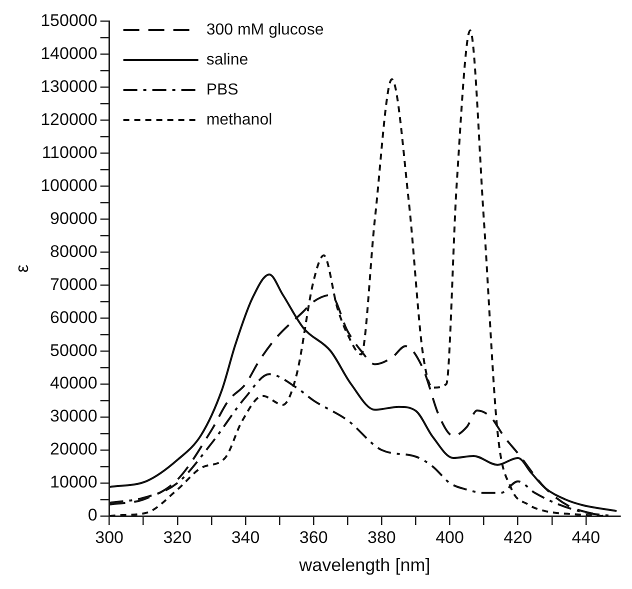 This screenshot has height=589, width=632. What do you see at coordinates (364, 565) in the screenshot?
I see `x-axis-title: wavelength [nm]` at bounding box center [364, 565].